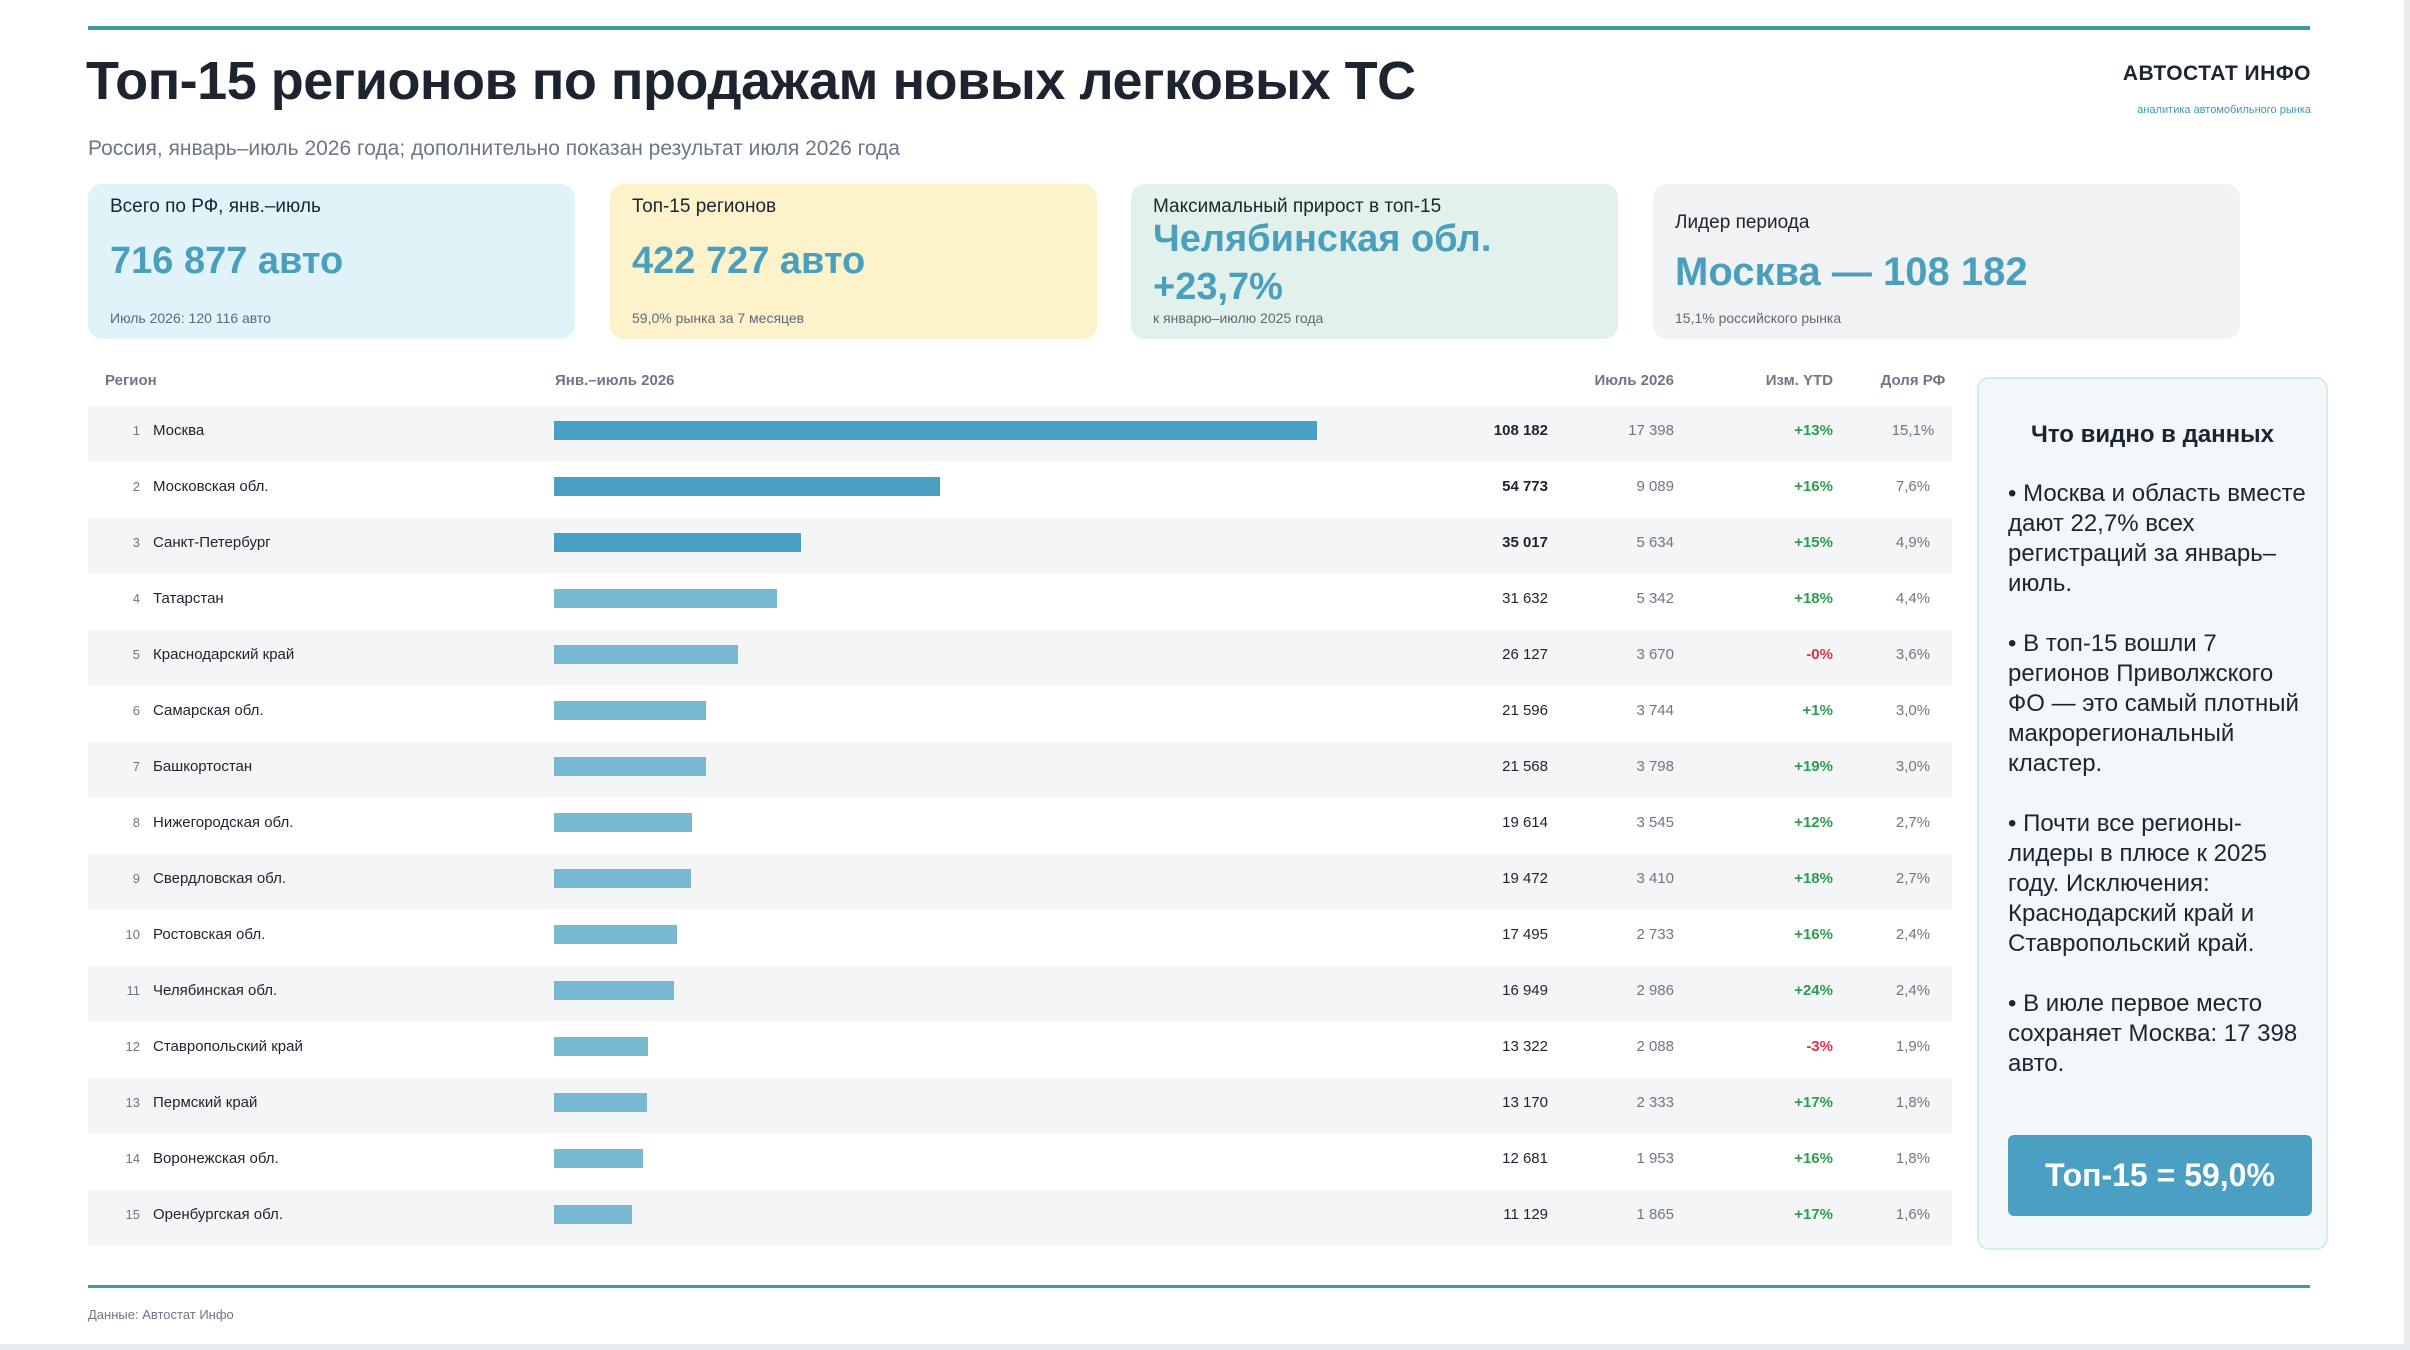  What do you see at coordinates (1913, 542) in the screenshot?
I see `row-share: 4,9%` at bounding box center [1913, 542].